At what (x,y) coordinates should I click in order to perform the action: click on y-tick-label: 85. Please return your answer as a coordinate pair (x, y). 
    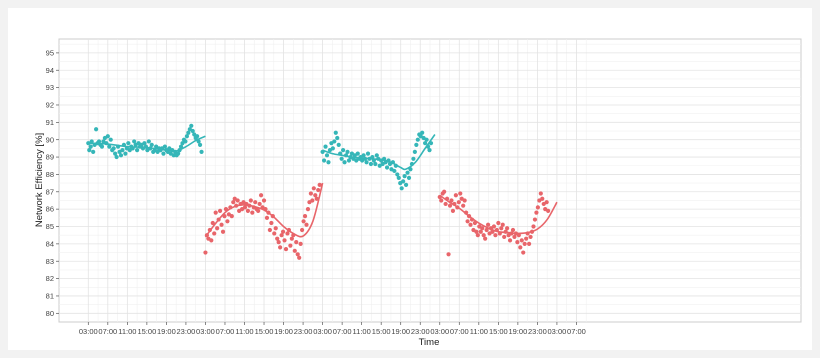
    Looking at the image, I should click on (50, 226).